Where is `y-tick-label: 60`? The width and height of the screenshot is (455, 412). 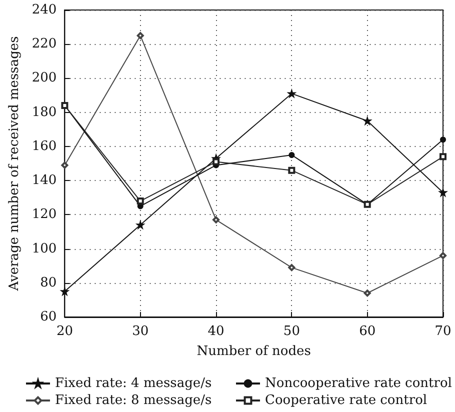
y-tick-label: 60 is located at coordinates (48, 317).